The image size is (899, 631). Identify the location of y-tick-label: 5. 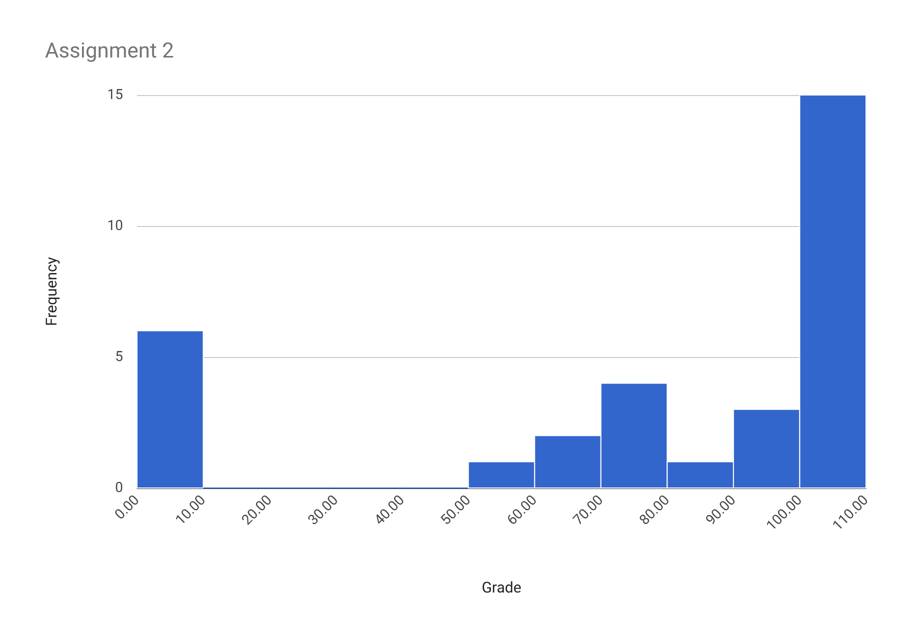
(119, 357).